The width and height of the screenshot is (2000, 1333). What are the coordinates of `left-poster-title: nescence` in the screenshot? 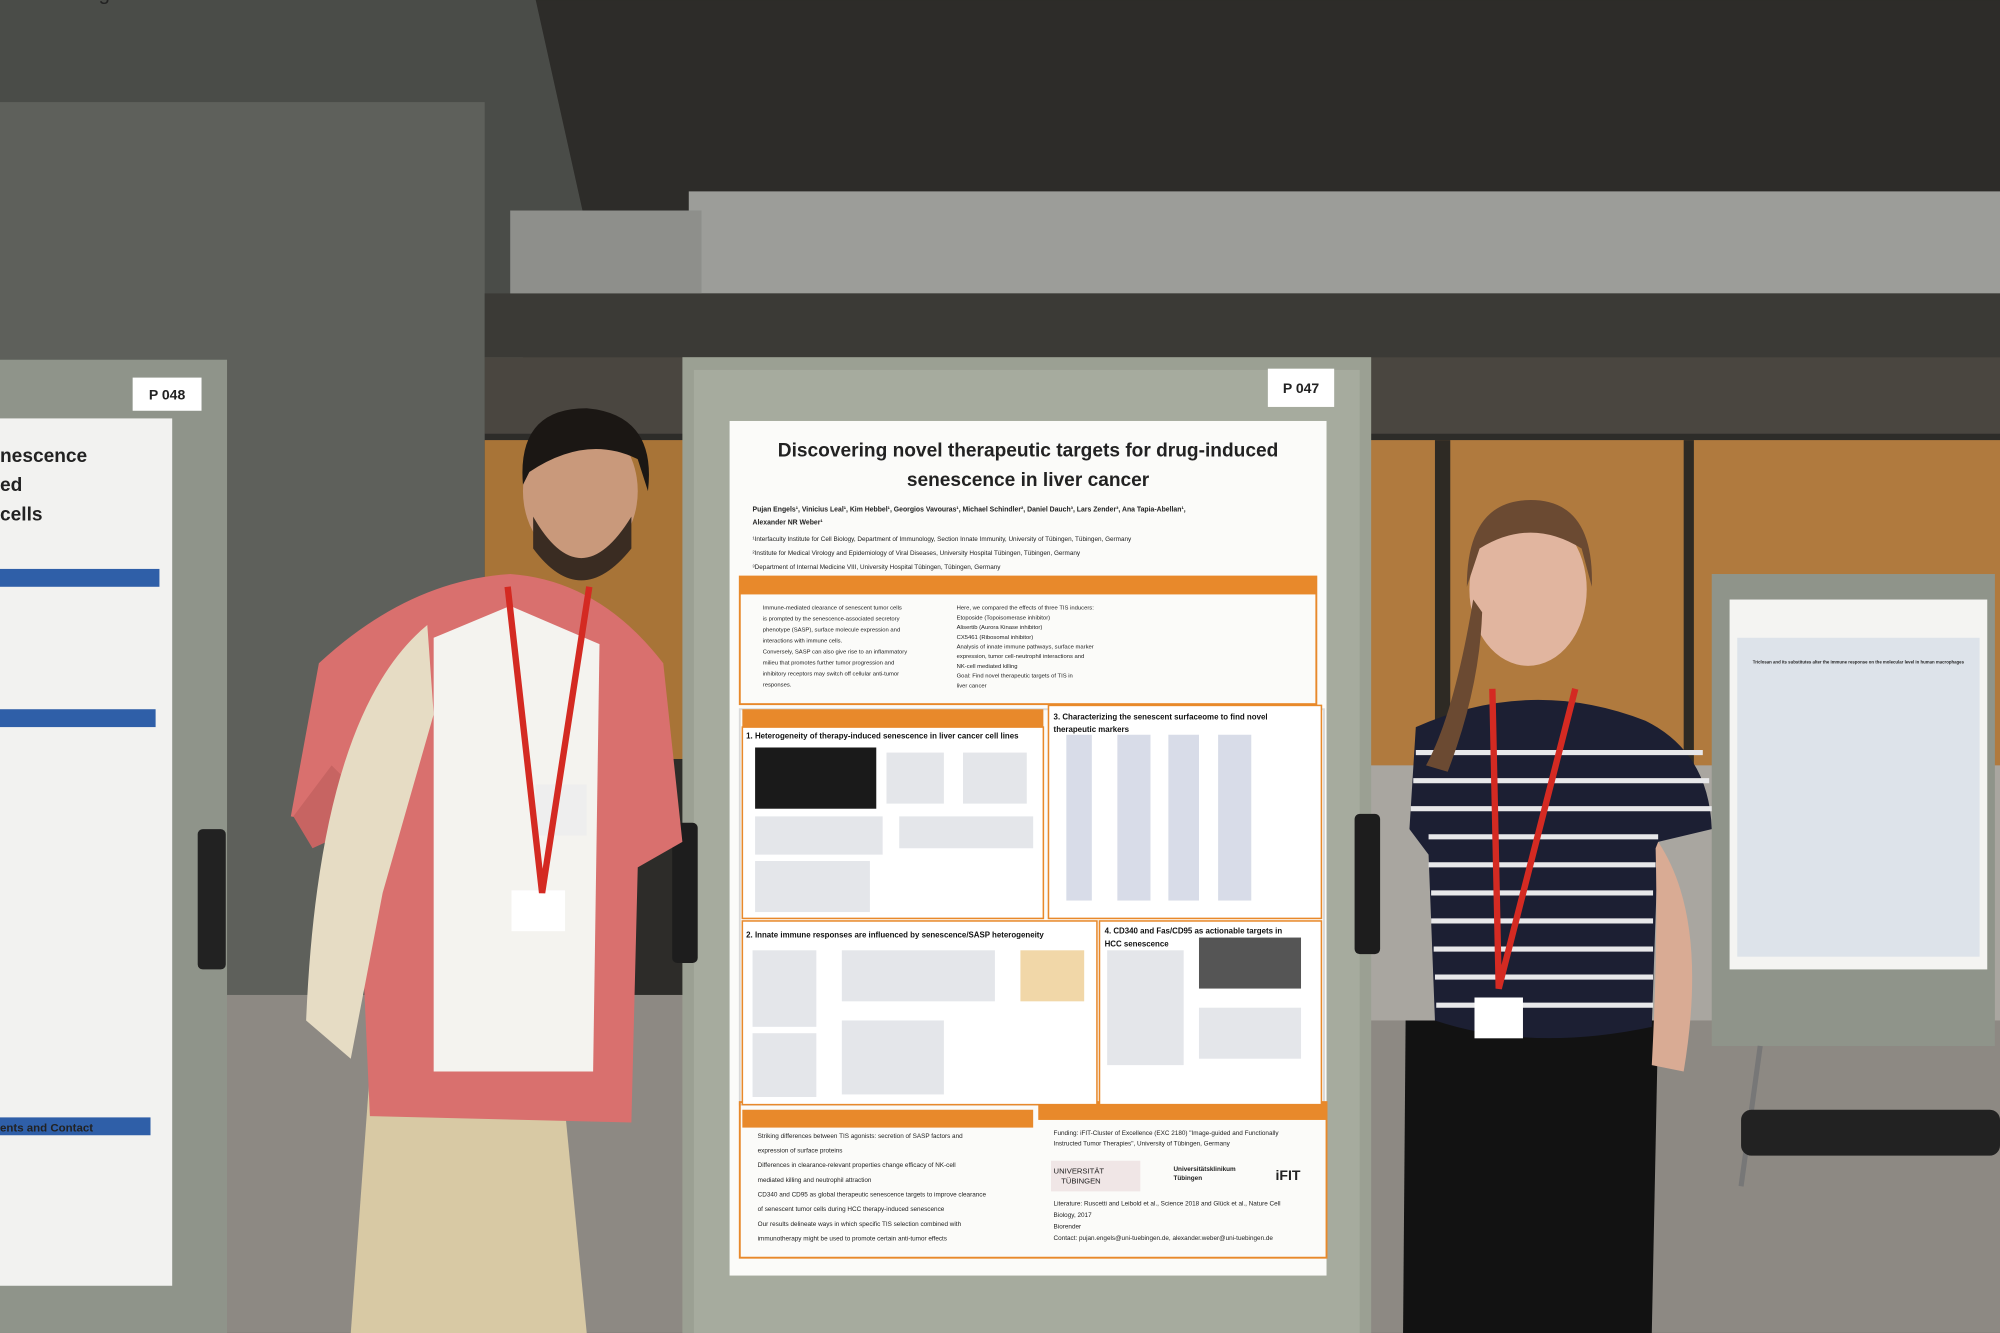 It's located at (43, 456).